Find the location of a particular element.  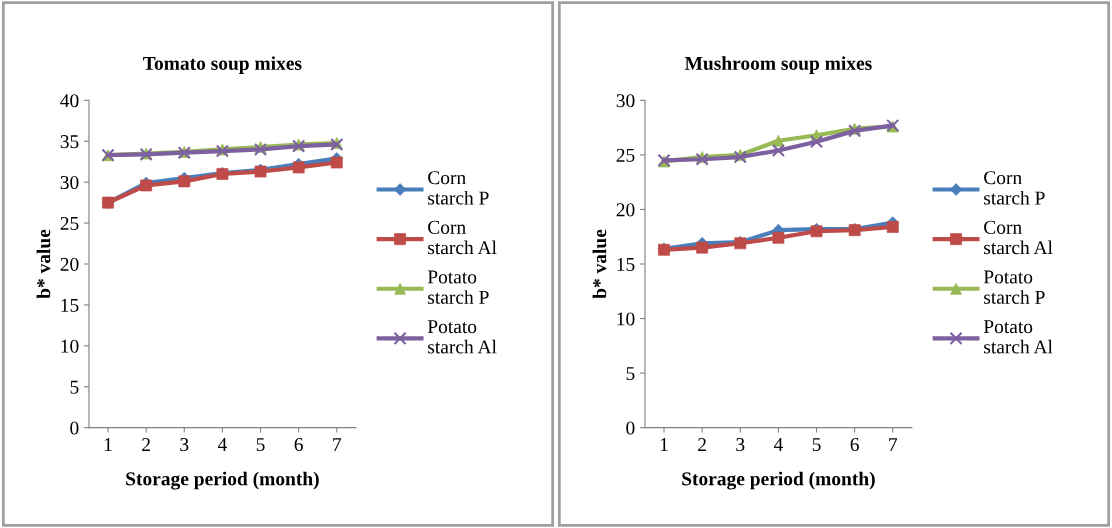

y-tick-label: 35 is located at coordinates (69, 142).